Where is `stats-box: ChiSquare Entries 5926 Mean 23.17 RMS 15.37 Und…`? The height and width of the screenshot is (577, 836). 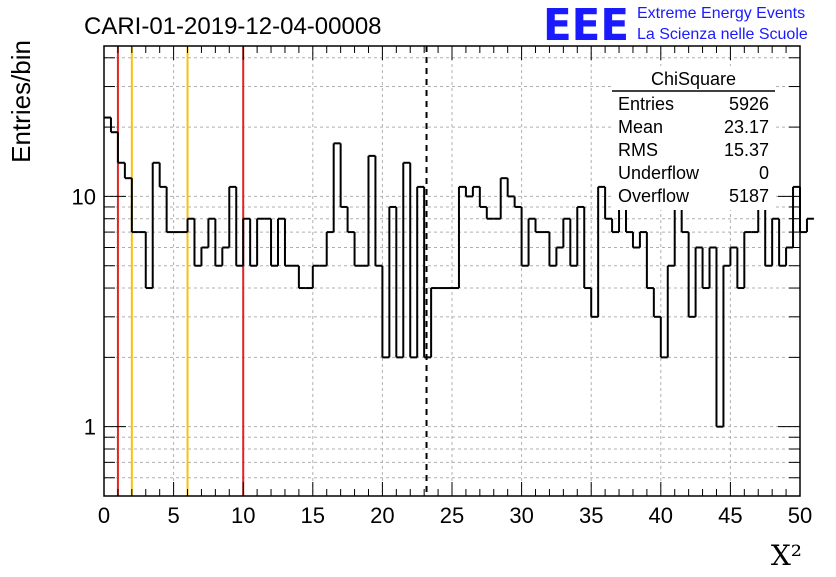
stats-box: ChiSquare Entries 5926 Mean 23.17 RMS 15.37 Und… is located at coordinates (693, 138).